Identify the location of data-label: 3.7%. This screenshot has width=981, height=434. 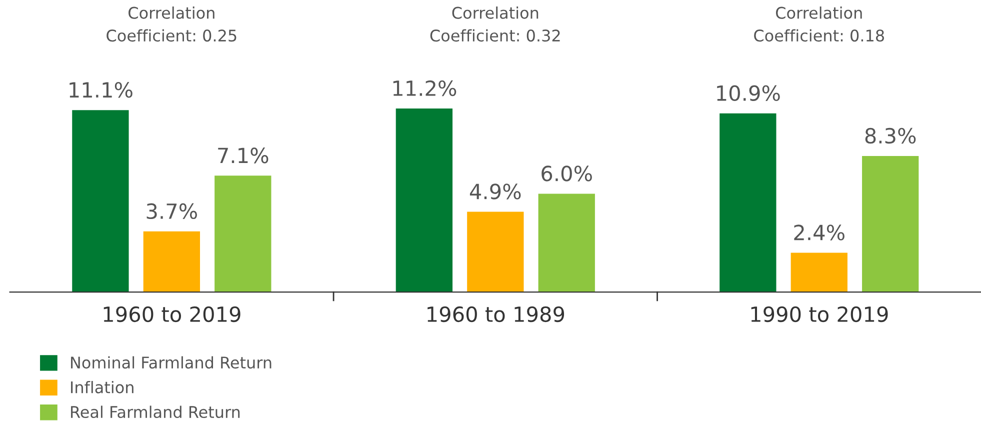
(171, 211).